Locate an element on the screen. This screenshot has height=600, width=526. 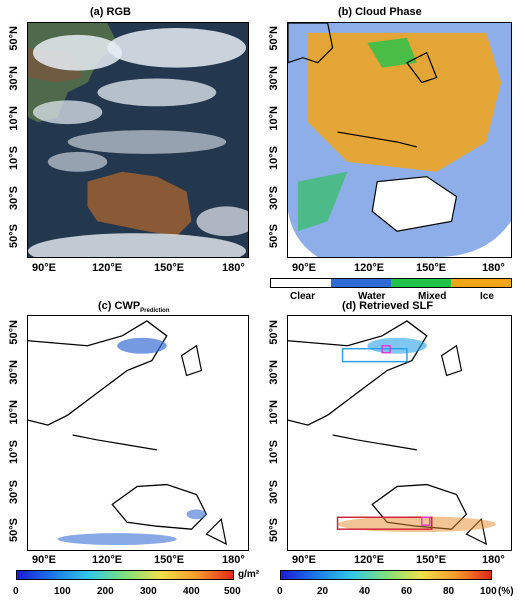
slf-tick-0: 0 is located at coordinates (280, 591).